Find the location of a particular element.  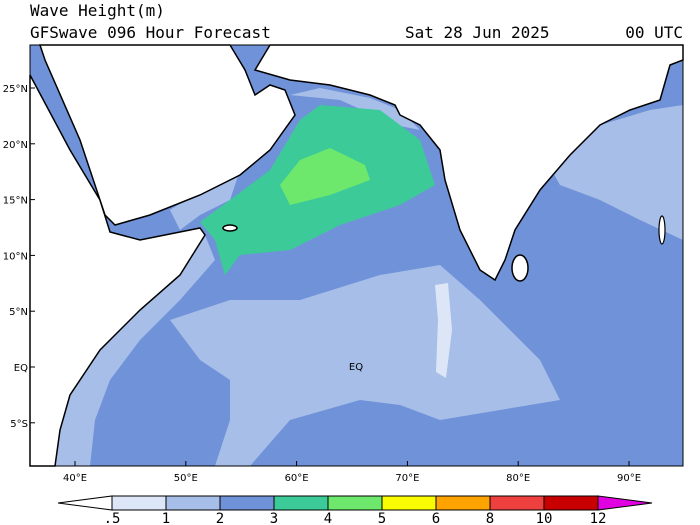

land-sri-lanka is located at coordinates (520, 268).